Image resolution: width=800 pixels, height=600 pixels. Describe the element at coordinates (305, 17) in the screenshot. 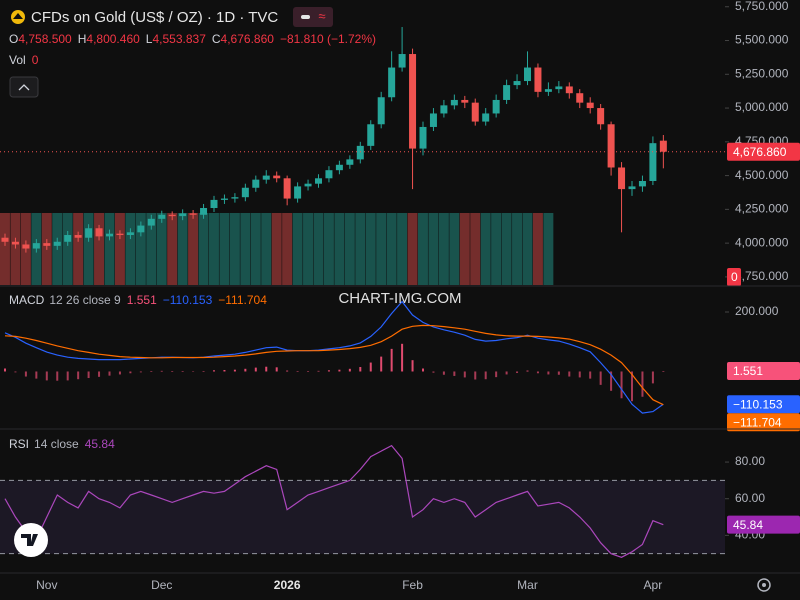

I see `toolbar-icon` at that location.